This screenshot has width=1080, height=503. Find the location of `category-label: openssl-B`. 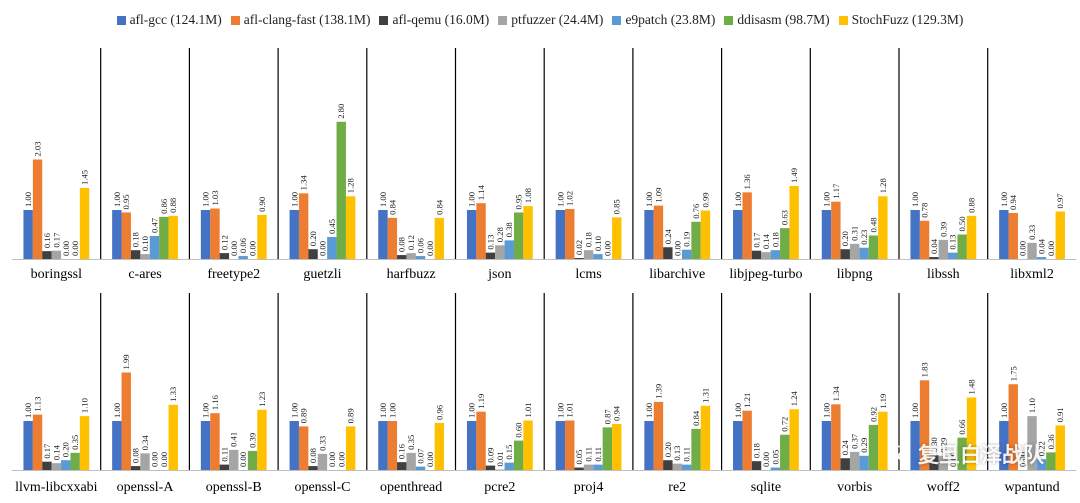

category-label: openssl-B is located at coordinates (234, 487).